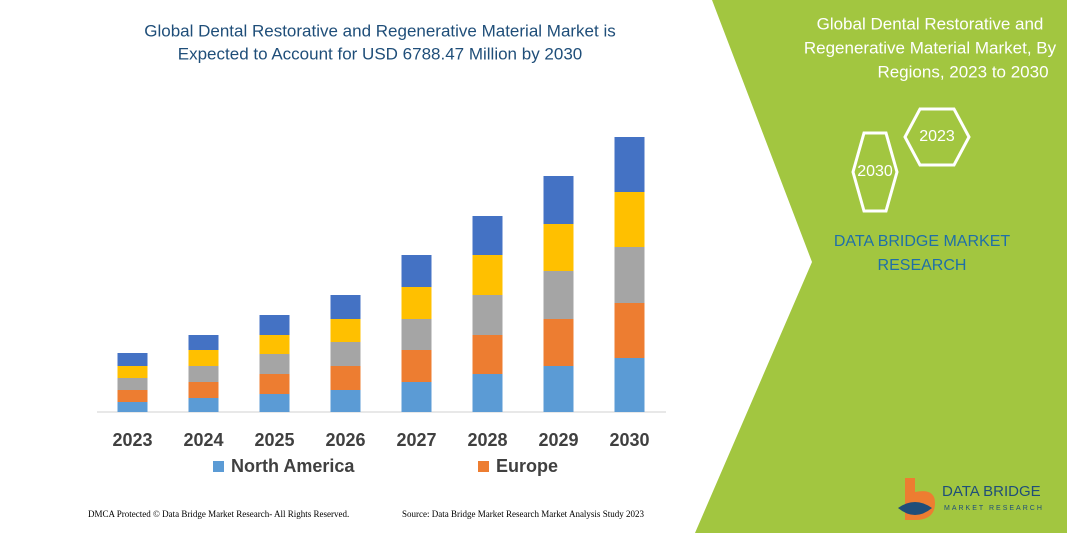 This screenshot has width=1067, height=533. I want to click on panel-title: Regenerative Material Market, By, so click(930, 47).